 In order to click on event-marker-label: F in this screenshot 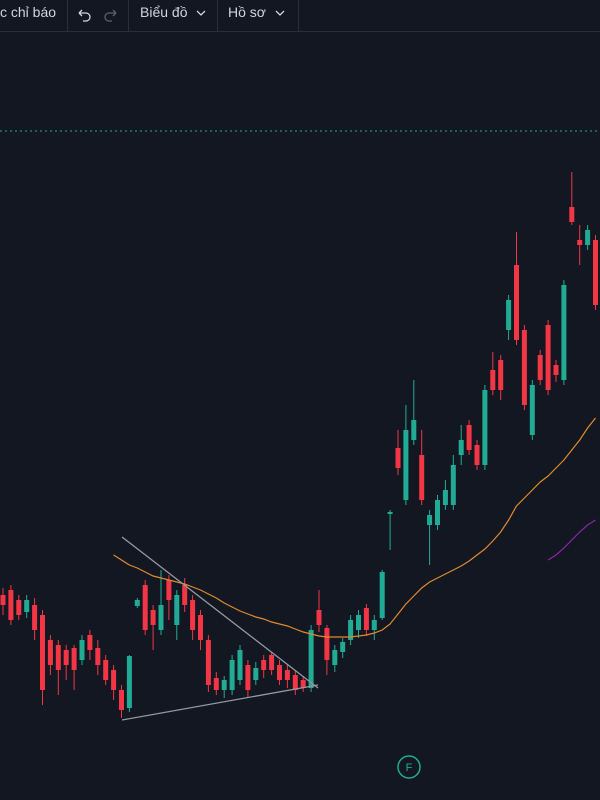, I will do `click(409, 768)`.